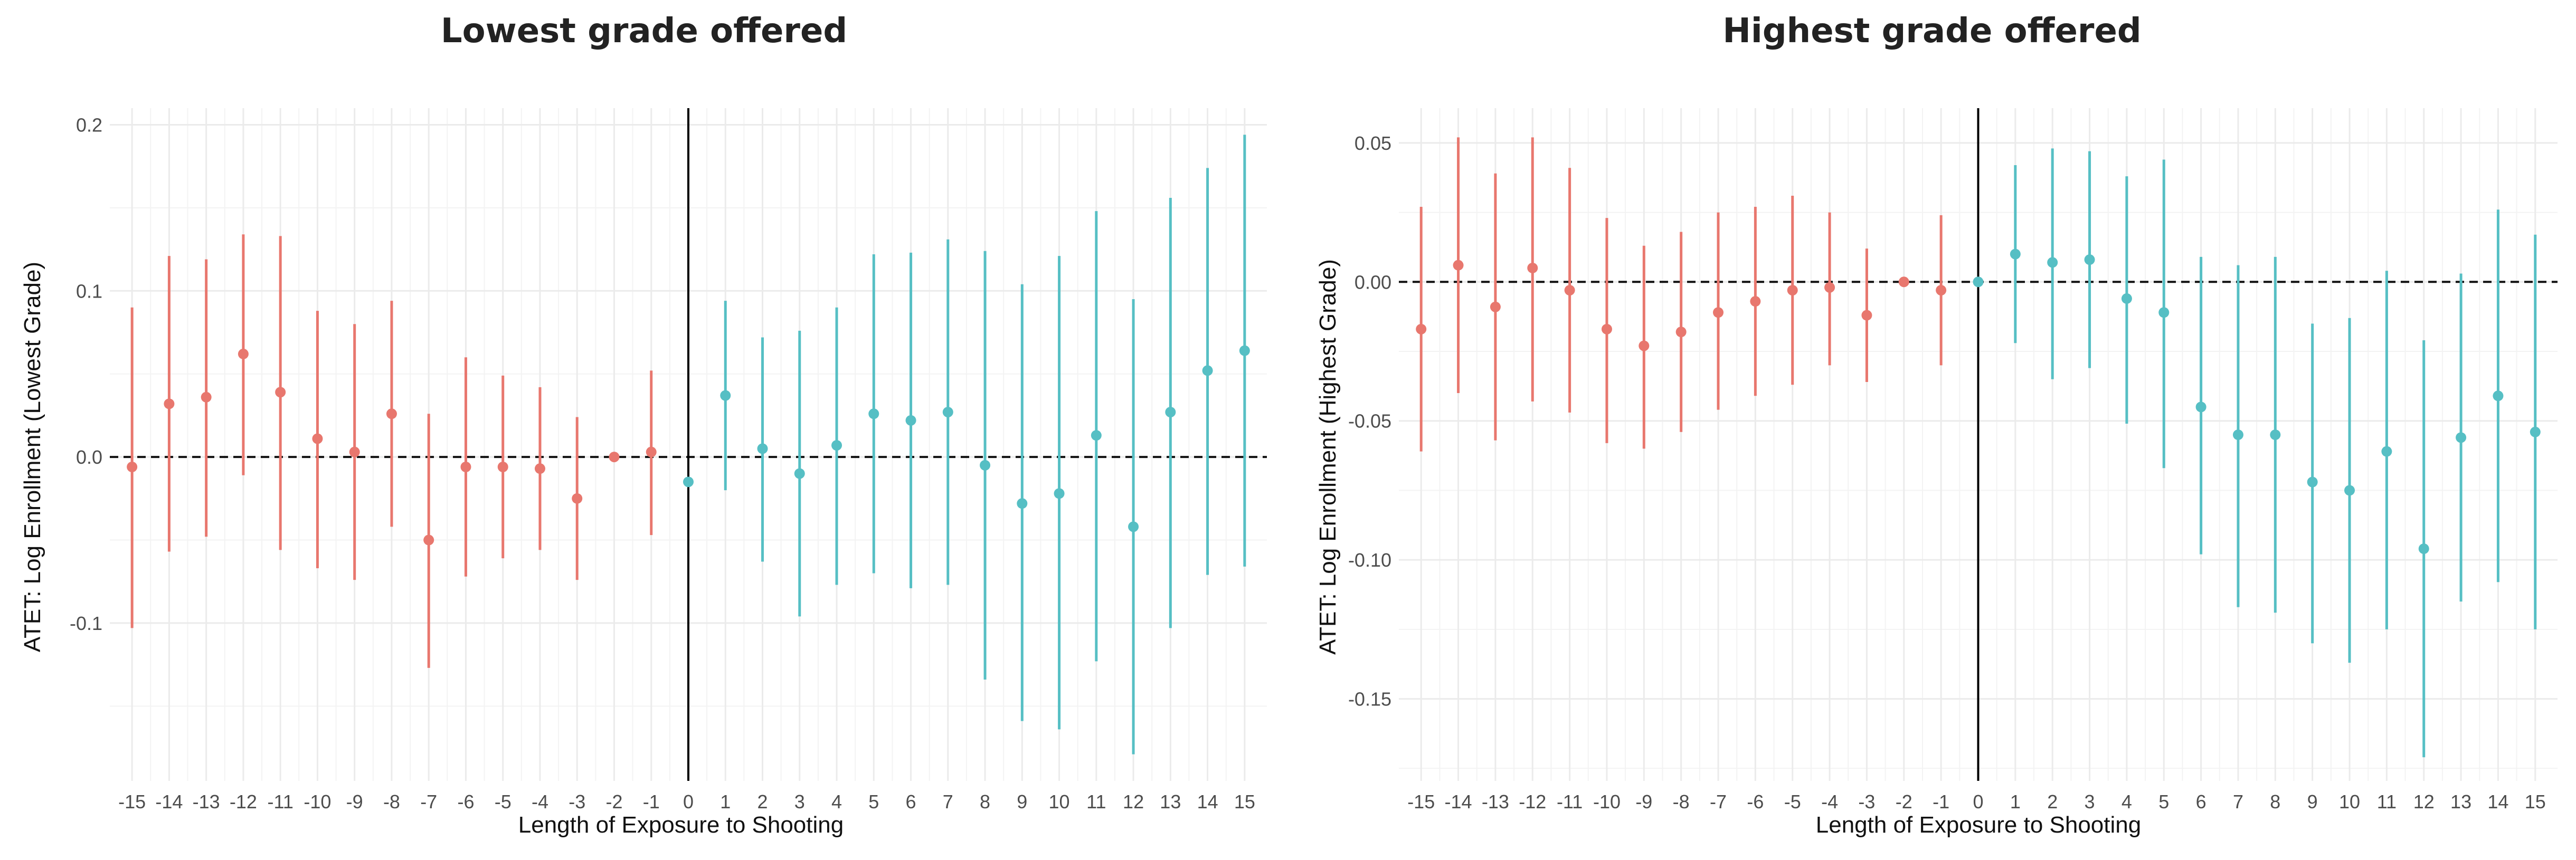  What do you see at coordinates (2015, 802) in the screenshot?
I see `x-tick-label: 1` at bounding box center [2015, 802].